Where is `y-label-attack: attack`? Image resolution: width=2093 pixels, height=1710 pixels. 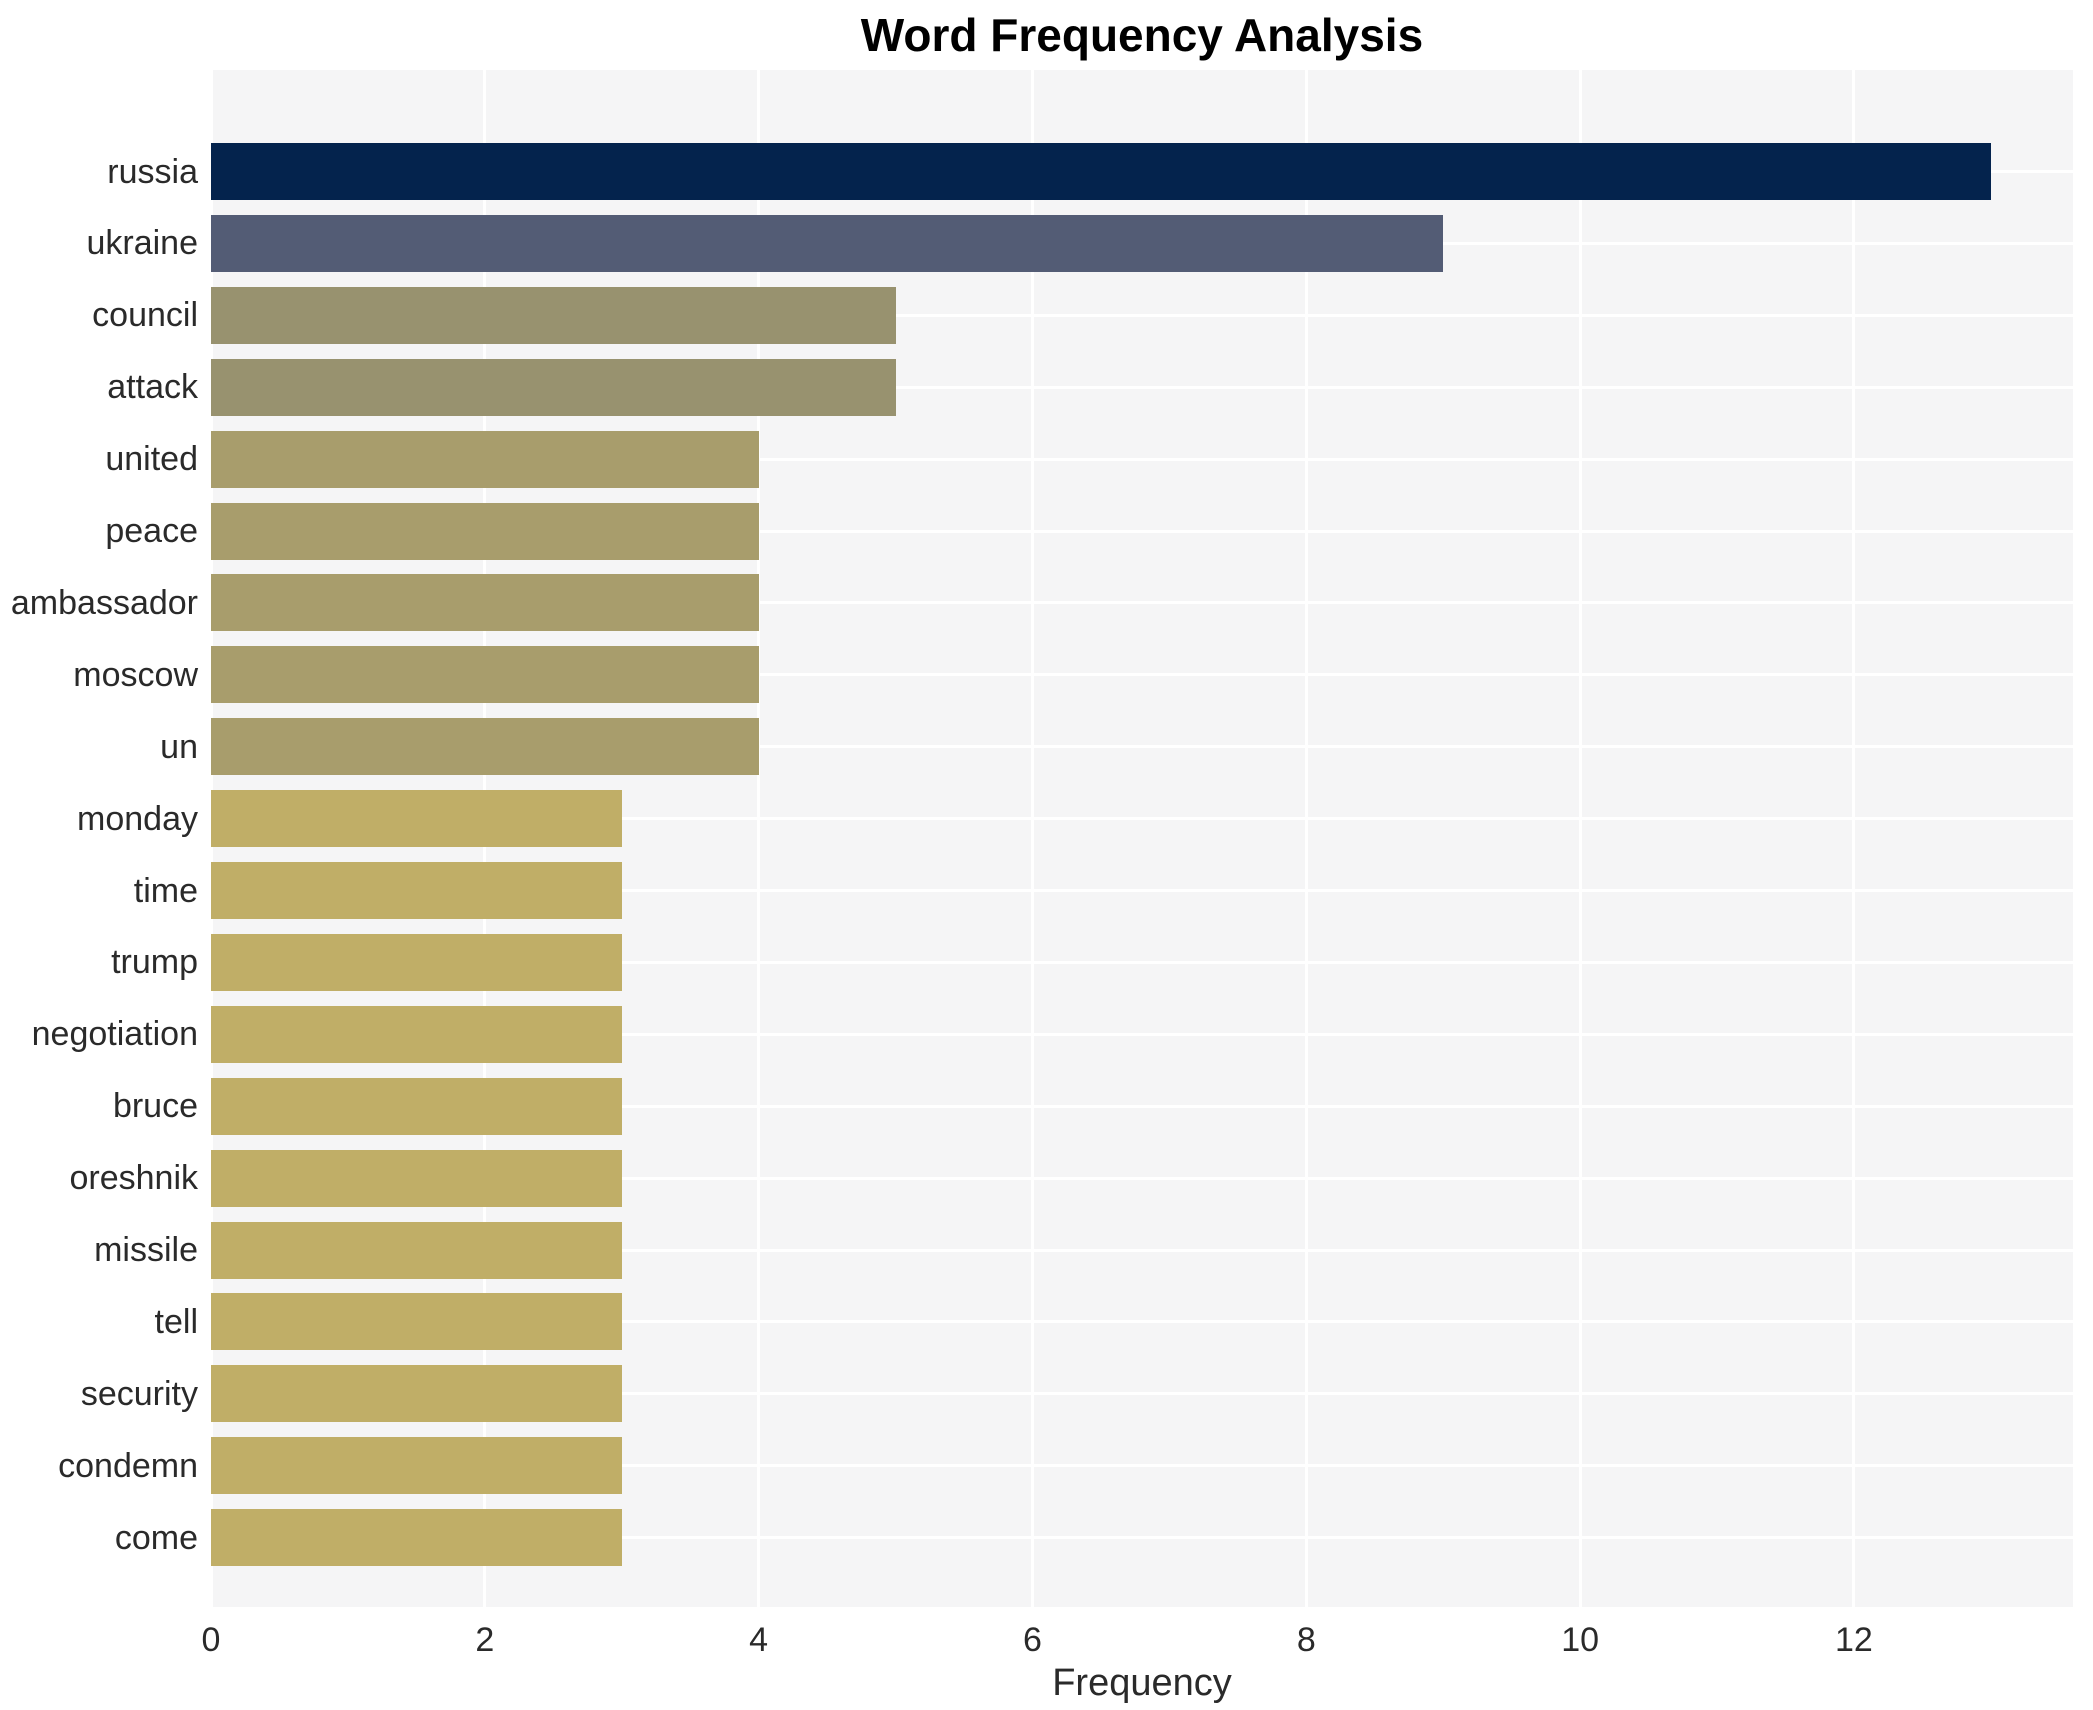 y-label-attack: attack is located at coordinates (152, 387).